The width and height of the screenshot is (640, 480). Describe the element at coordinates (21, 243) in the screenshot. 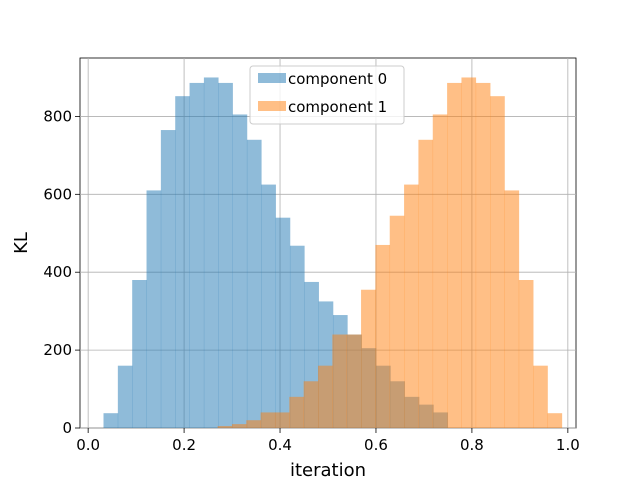

I see `y-axis-label: KL` at that location.